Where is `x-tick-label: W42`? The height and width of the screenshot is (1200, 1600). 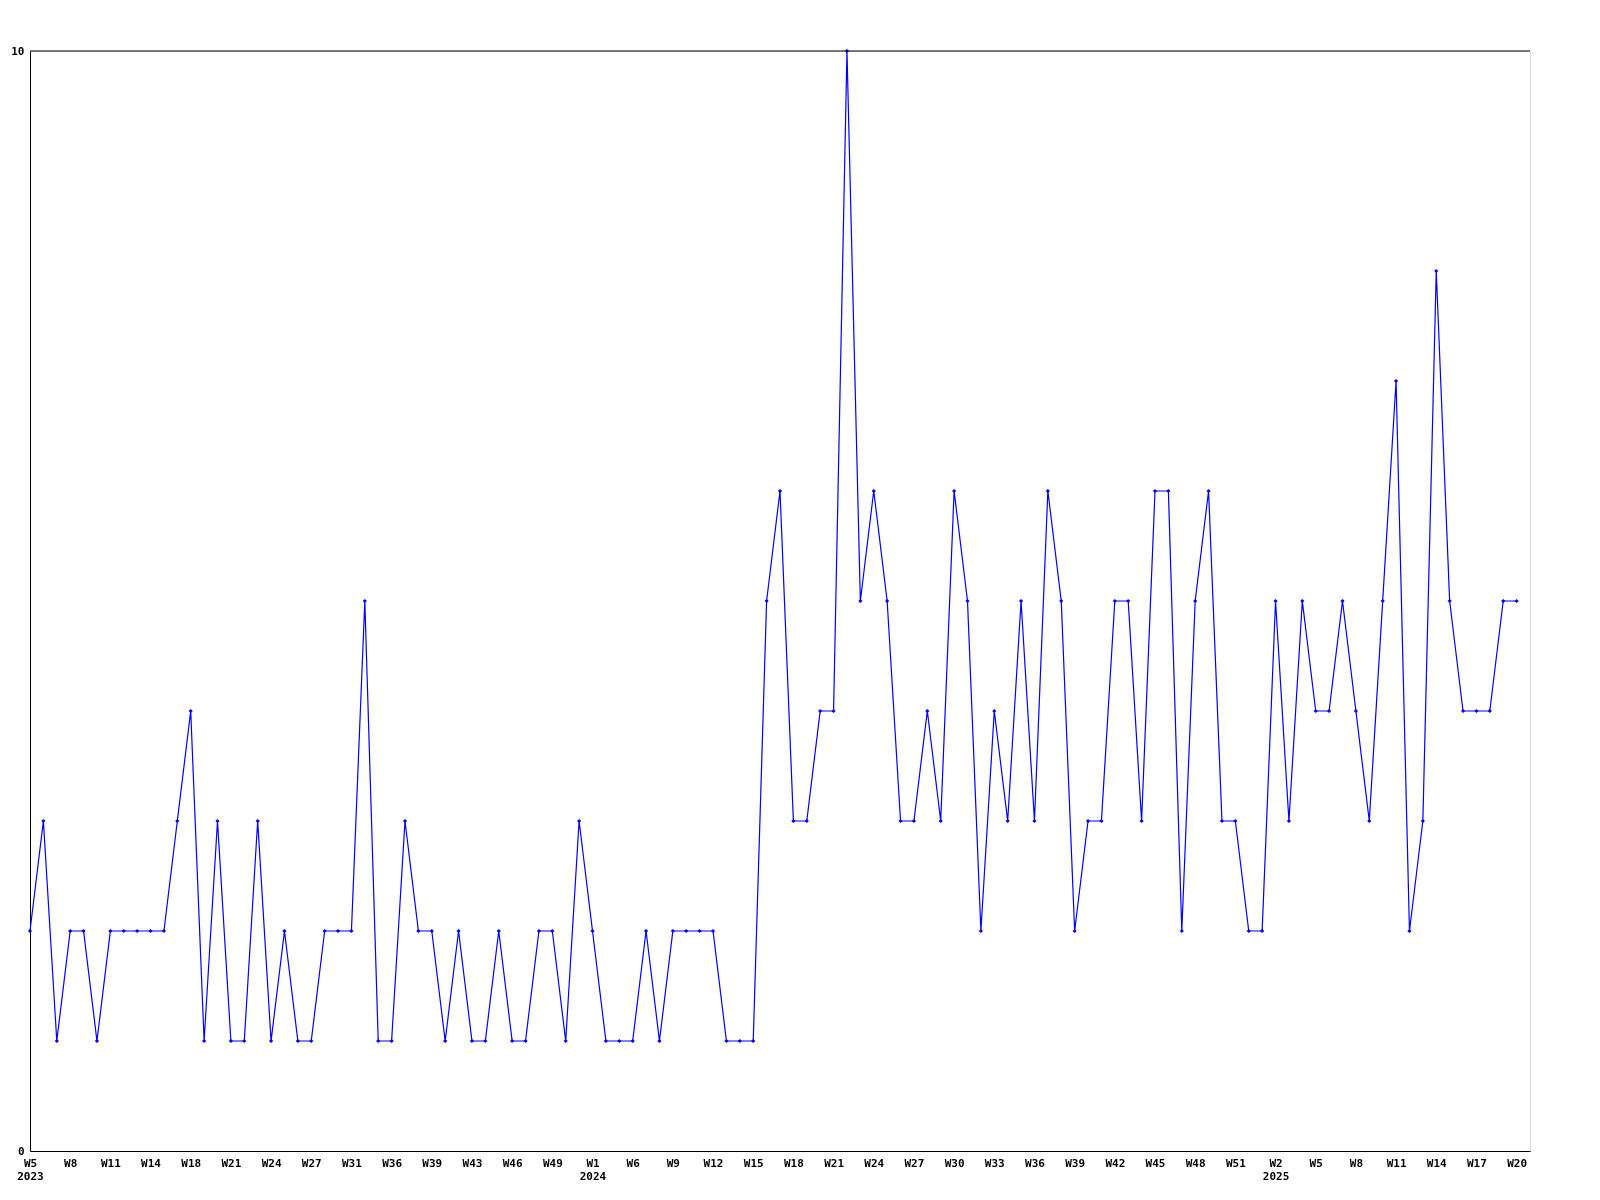
x-tick-label: W42 is located at coordinates (1115, 1163).